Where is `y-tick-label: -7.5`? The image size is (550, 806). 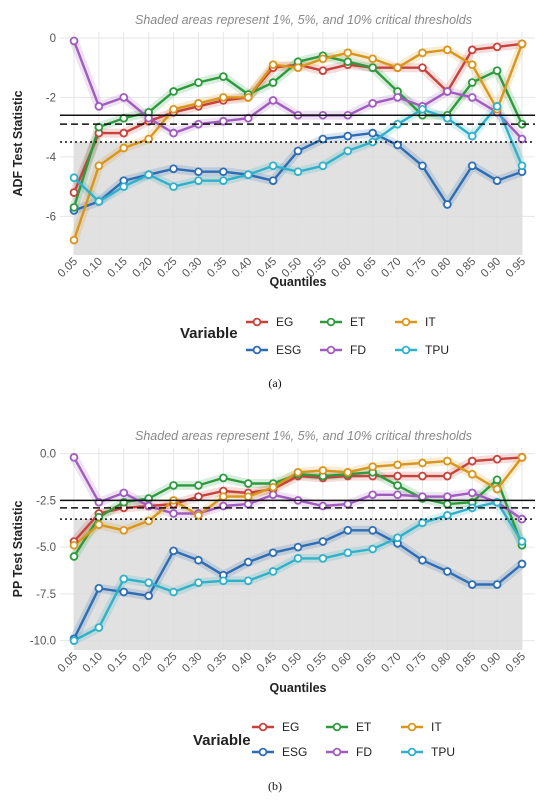 y-tick-label: -7.5 is located at coordinates (46, 595).